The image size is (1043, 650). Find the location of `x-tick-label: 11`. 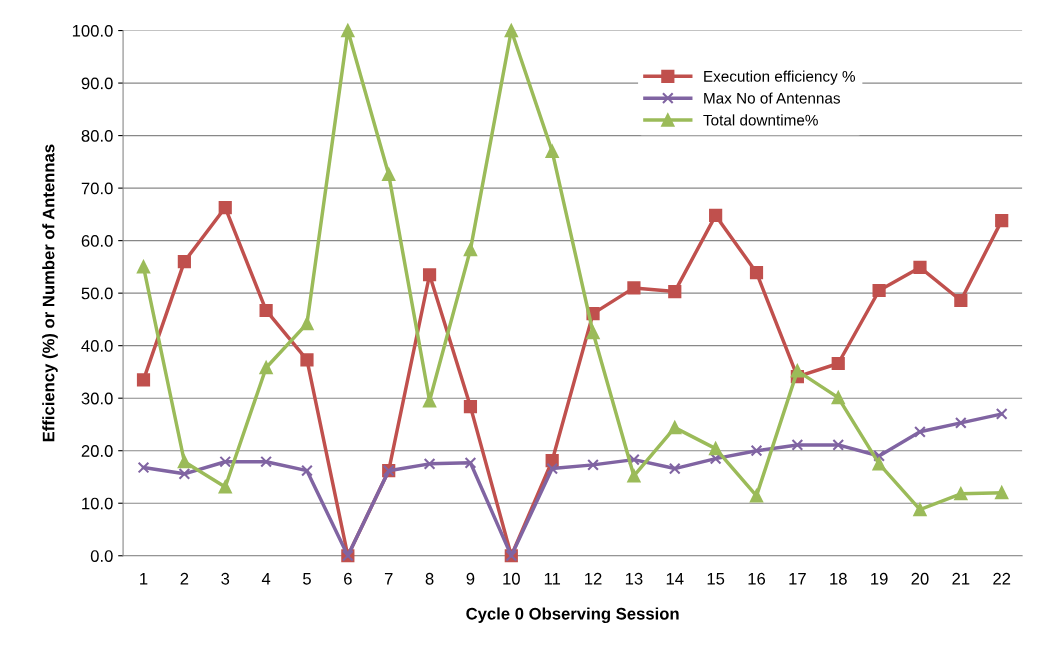

x-tick-label: 11 is located at coordinates (552, 579).